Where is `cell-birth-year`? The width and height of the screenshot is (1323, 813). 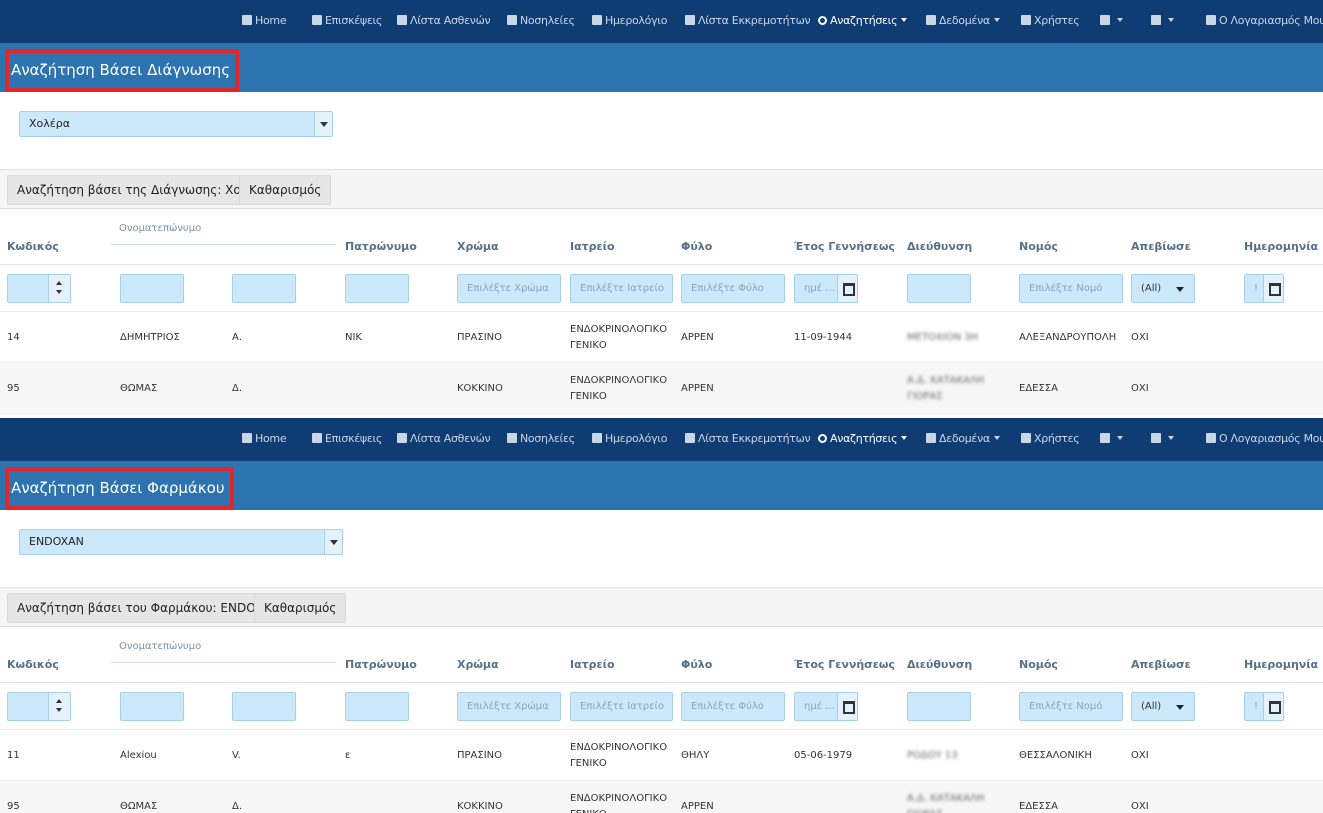 cell-birth-year is located at coordinates (847, 388).